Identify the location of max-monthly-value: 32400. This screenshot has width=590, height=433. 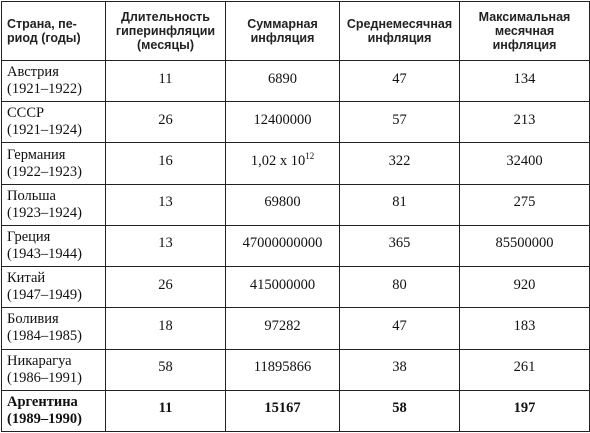
(524, 161).